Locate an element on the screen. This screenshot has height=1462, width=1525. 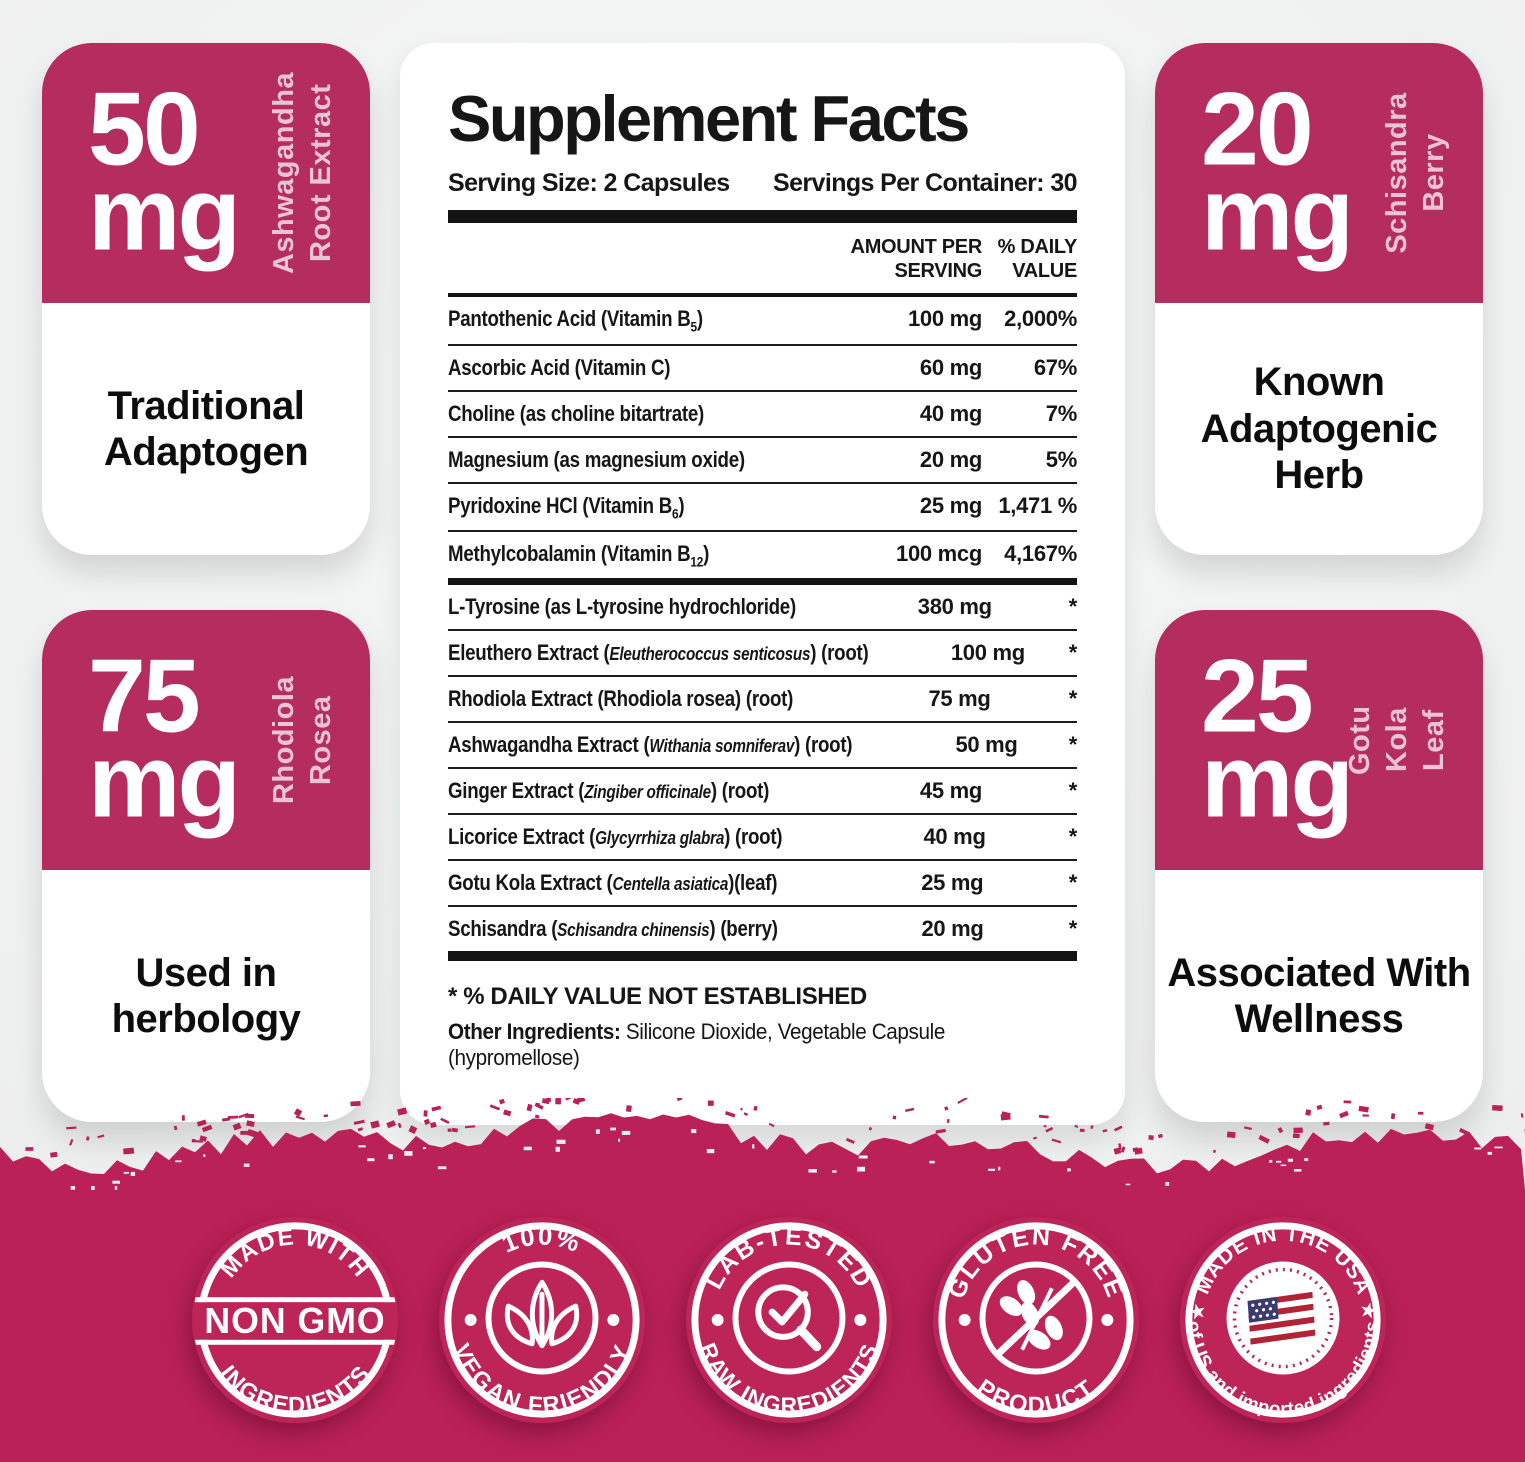
stat-amount: 75 mg is located at coordinates (164, 742).